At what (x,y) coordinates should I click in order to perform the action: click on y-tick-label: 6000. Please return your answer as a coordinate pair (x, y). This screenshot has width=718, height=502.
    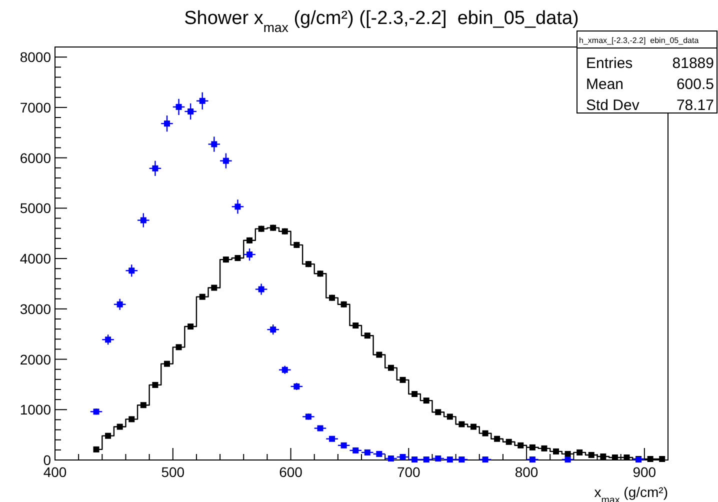
    Looking at the image, I should click on (36, 158).